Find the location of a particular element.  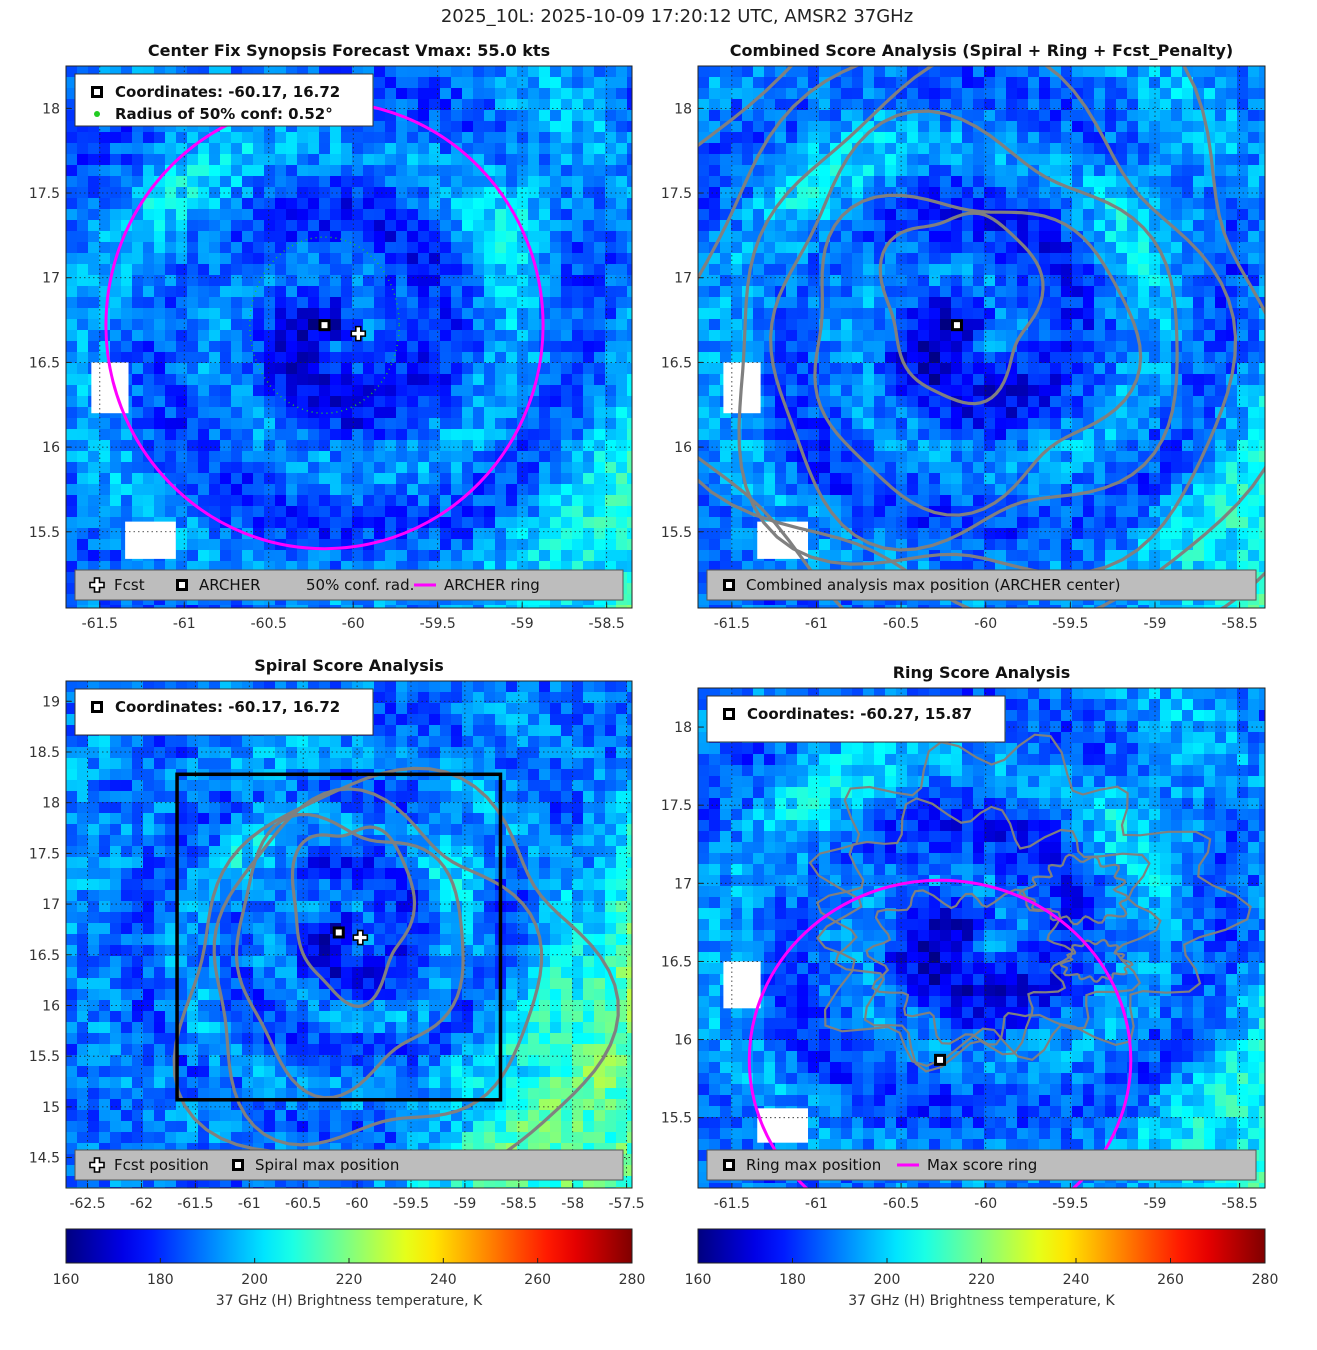

archer-center-marker-inner is located at coordinates (324, 325).